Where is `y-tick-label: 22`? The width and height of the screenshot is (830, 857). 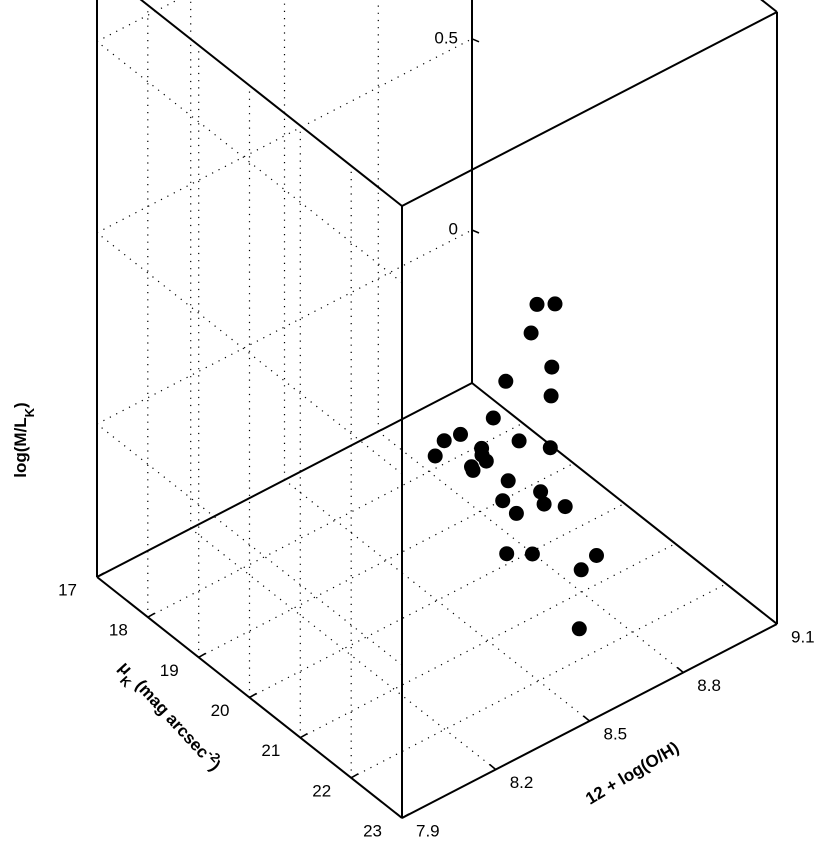
y-tick-label: 22 is located at coordinates (321, 790).